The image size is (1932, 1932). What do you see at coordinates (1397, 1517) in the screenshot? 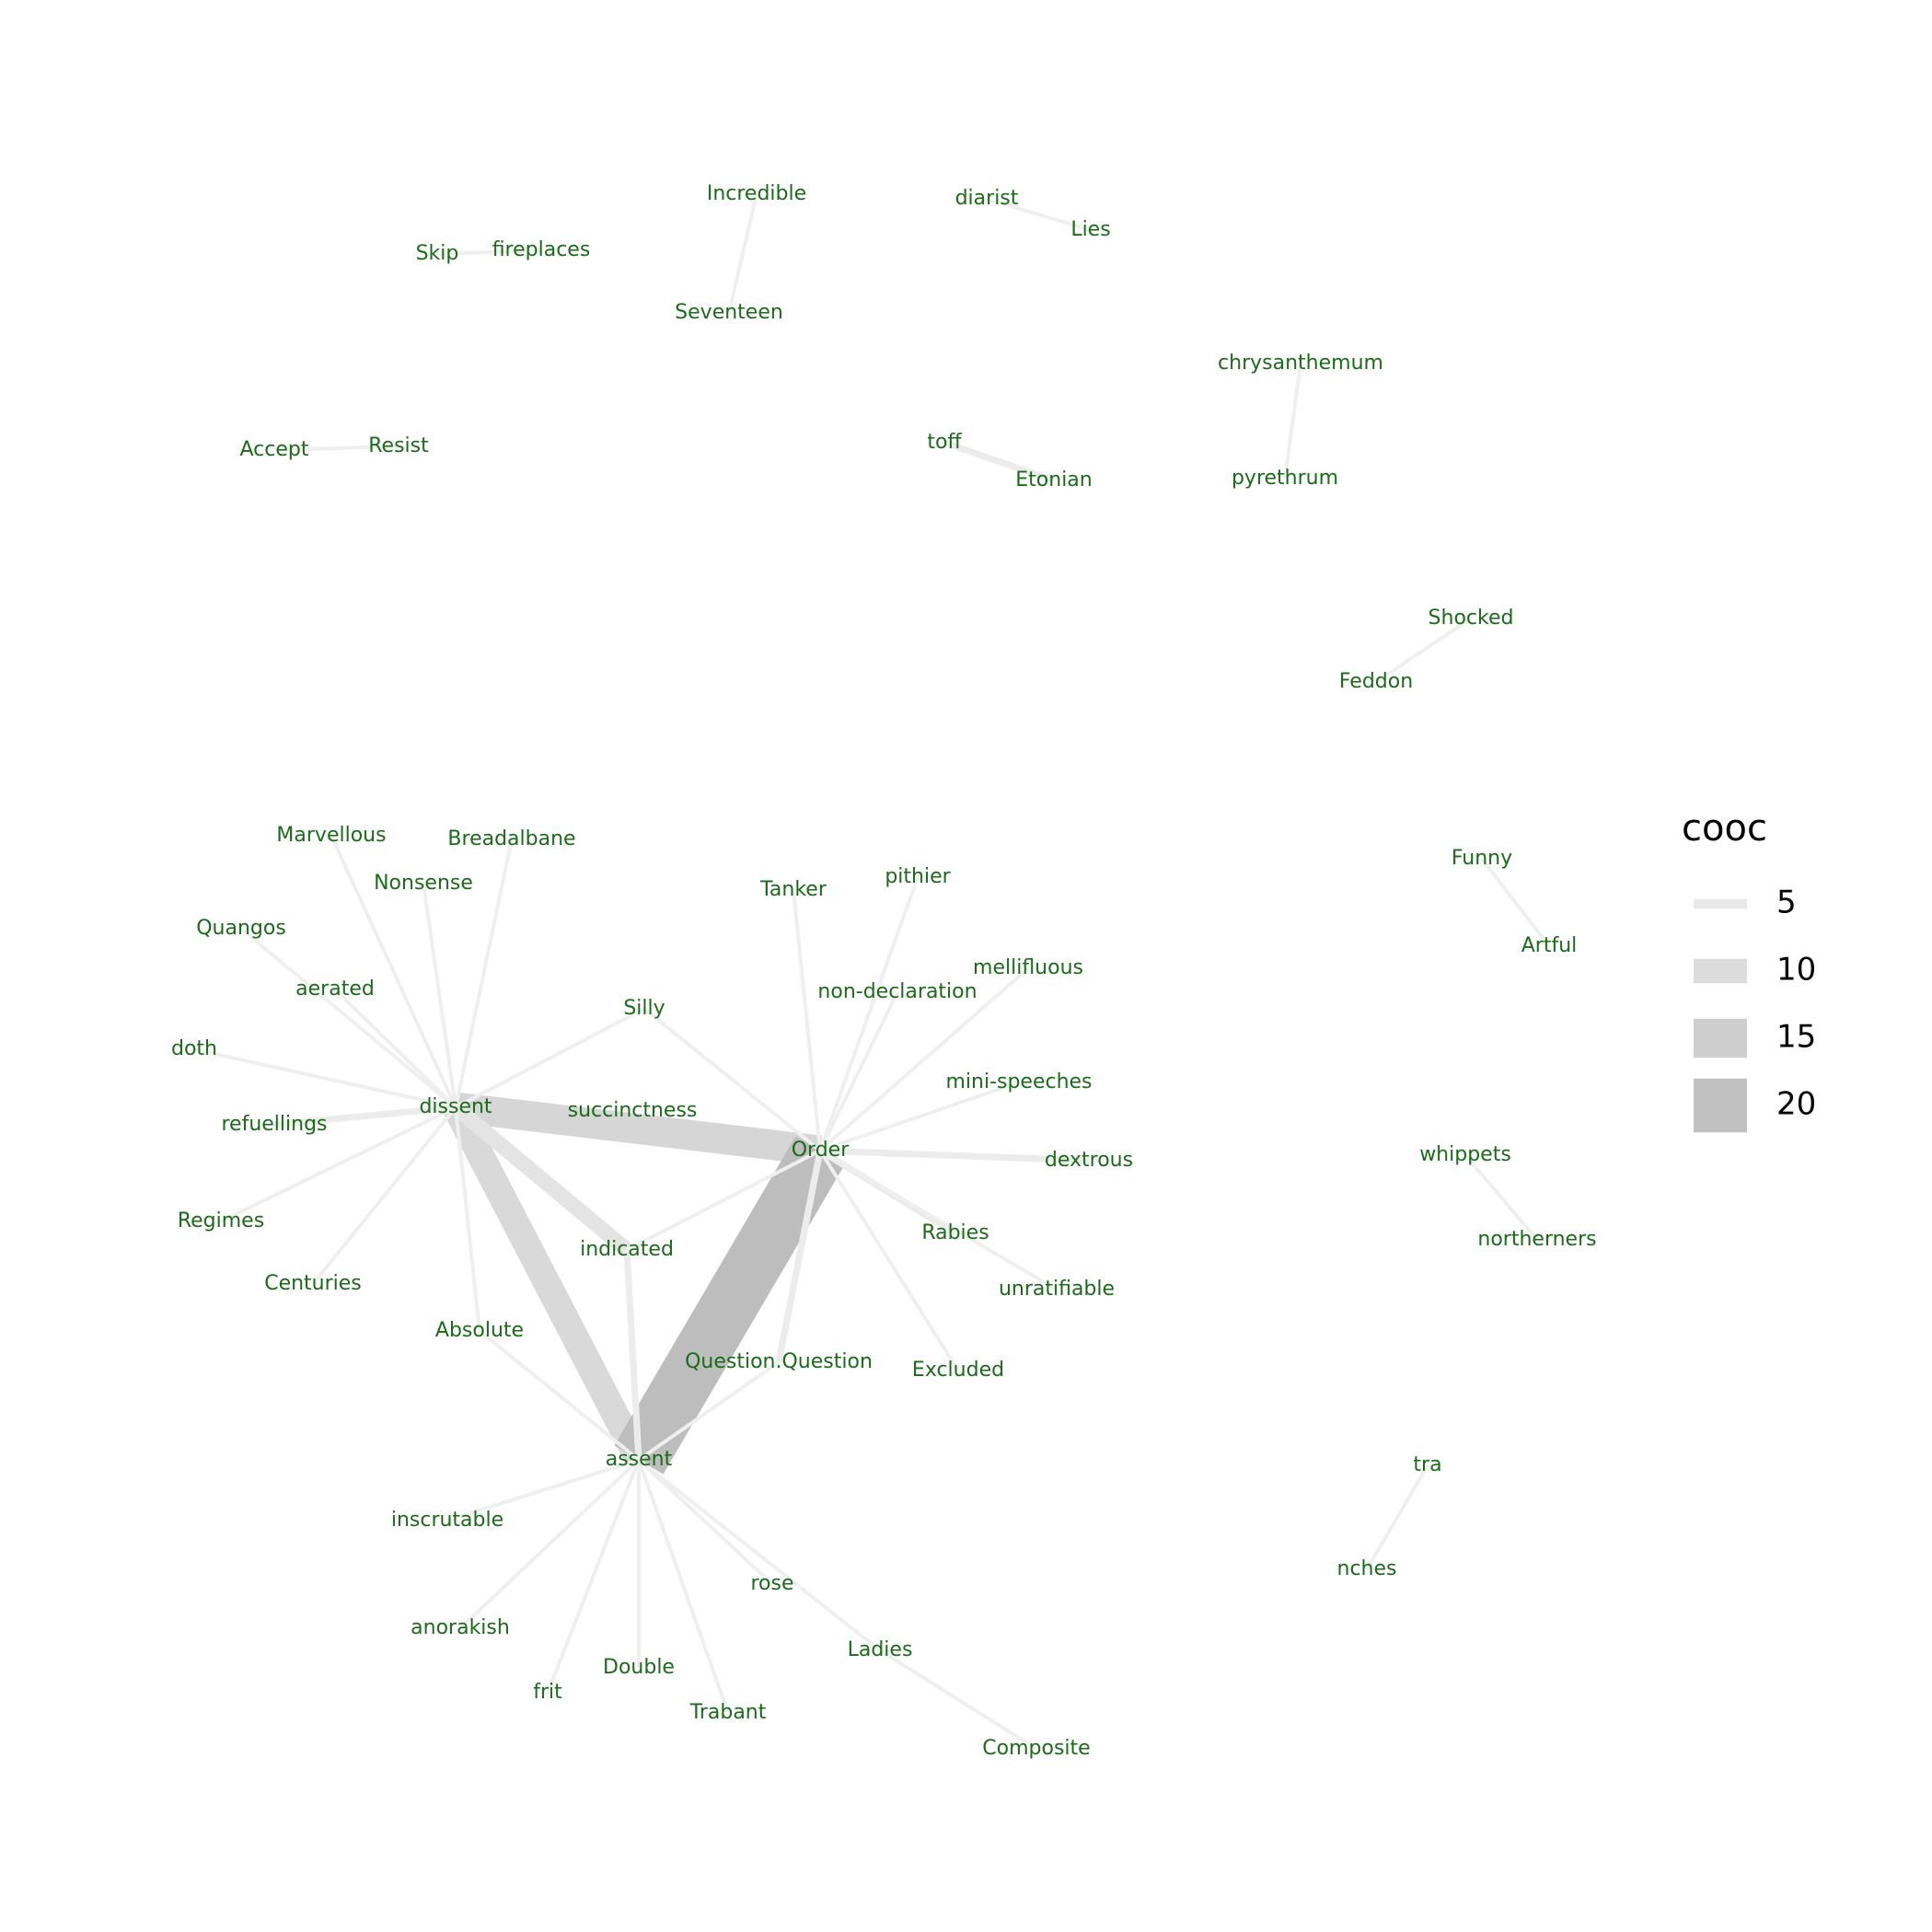
I see `edge-tra-nches` at bounding box center [1397, 1517].